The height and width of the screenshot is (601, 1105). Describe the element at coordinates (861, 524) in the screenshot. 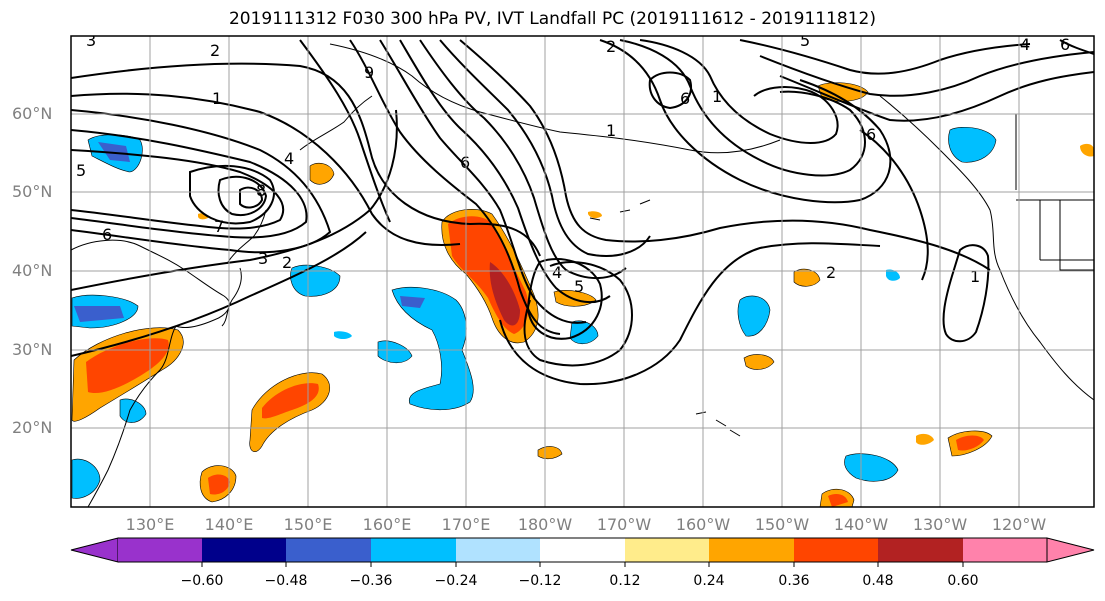

I see `lon-label-140w: 140°W` at that location.